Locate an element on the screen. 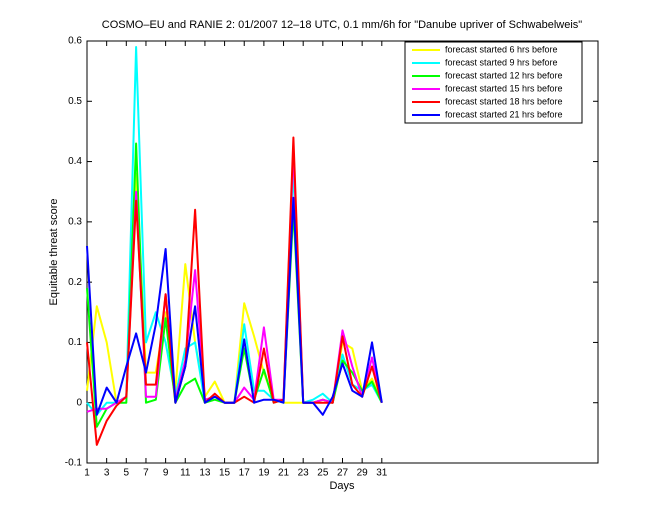  legend-label: forecast started 21 hrs before is located at coordinates (504, 114).